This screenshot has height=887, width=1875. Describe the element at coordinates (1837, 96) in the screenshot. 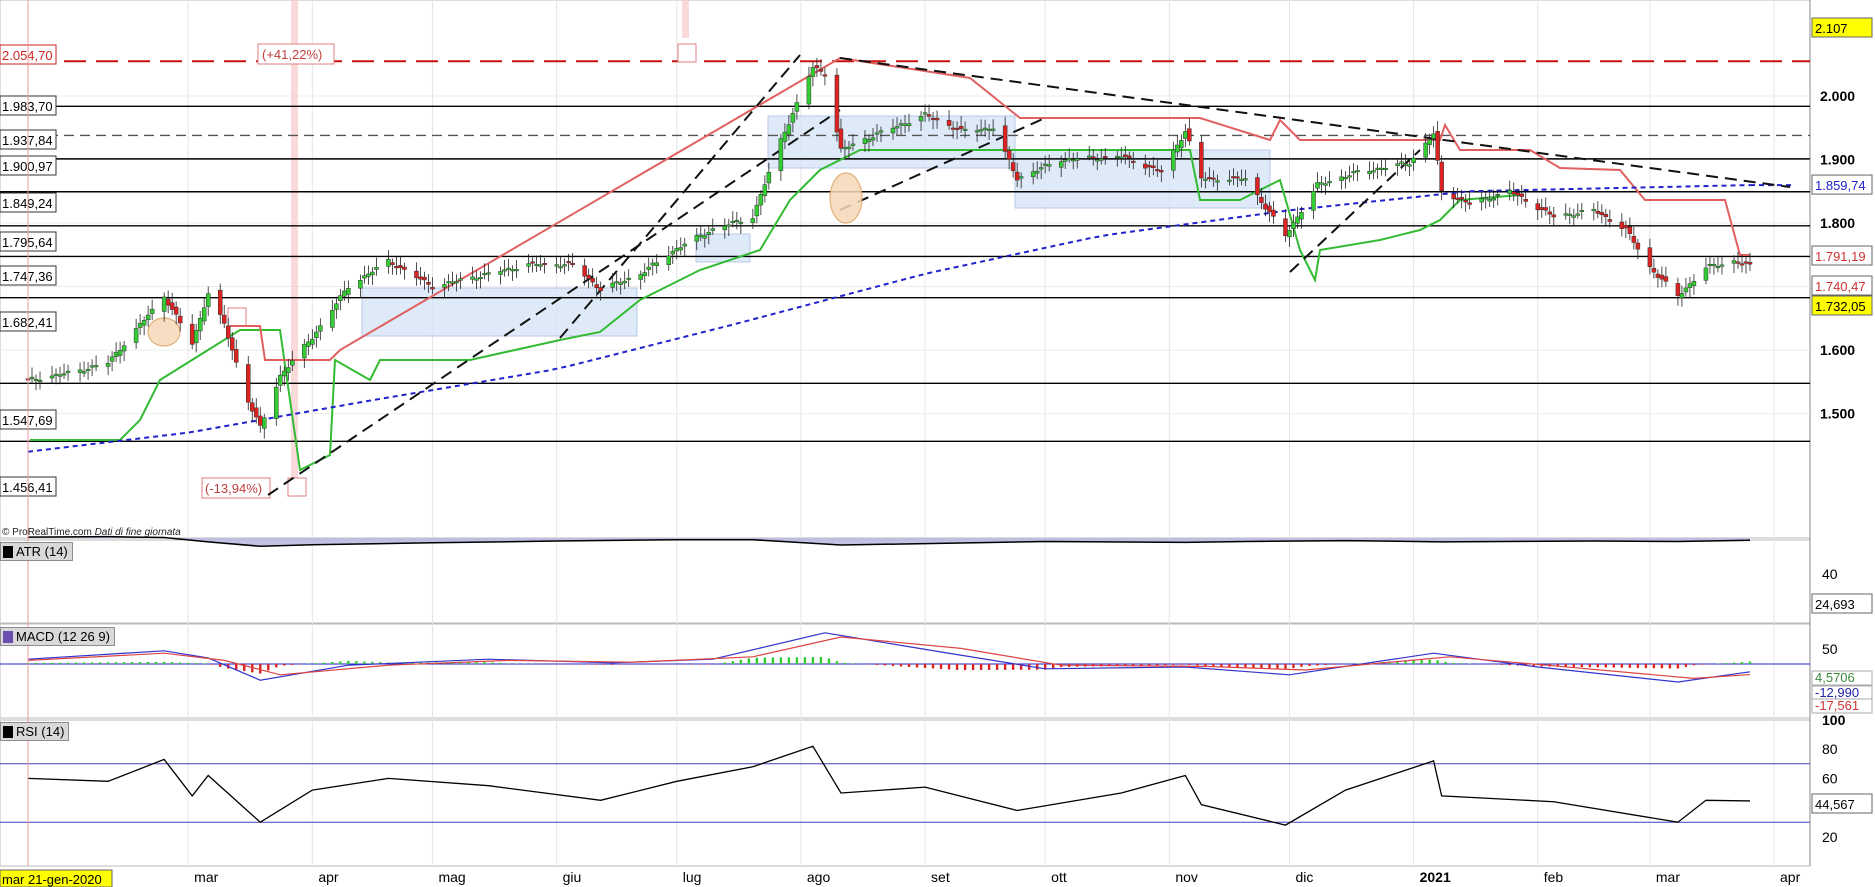

I see `price-tick-label: 2.000` at that location.